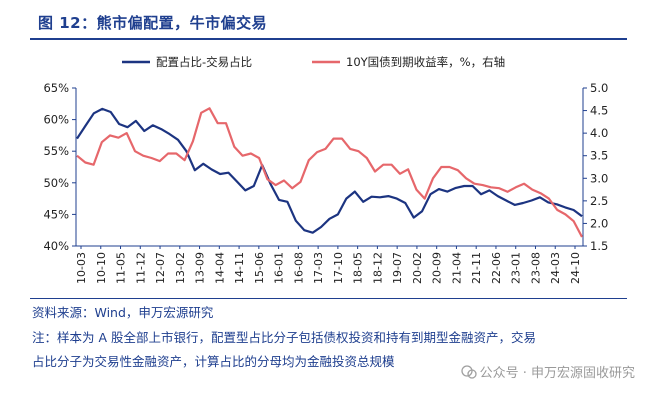 The height and width of the screenshot is (400, 657). What do you see at coordinates (279, 268) in the screenshot?
I see `x-tick-label: 16-01` at bounding box center [279, 268].